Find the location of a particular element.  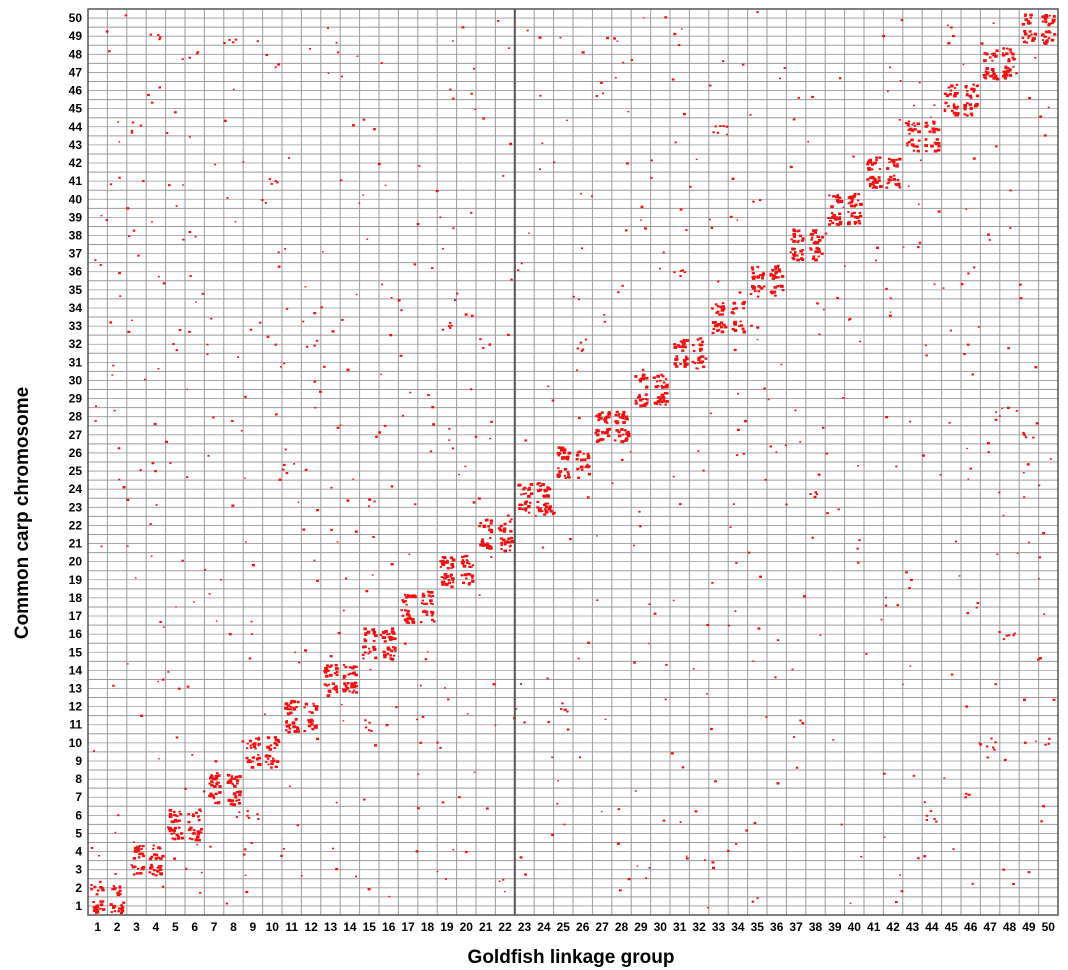

y-tick-label: 34 is located at coordinates (76, 308).